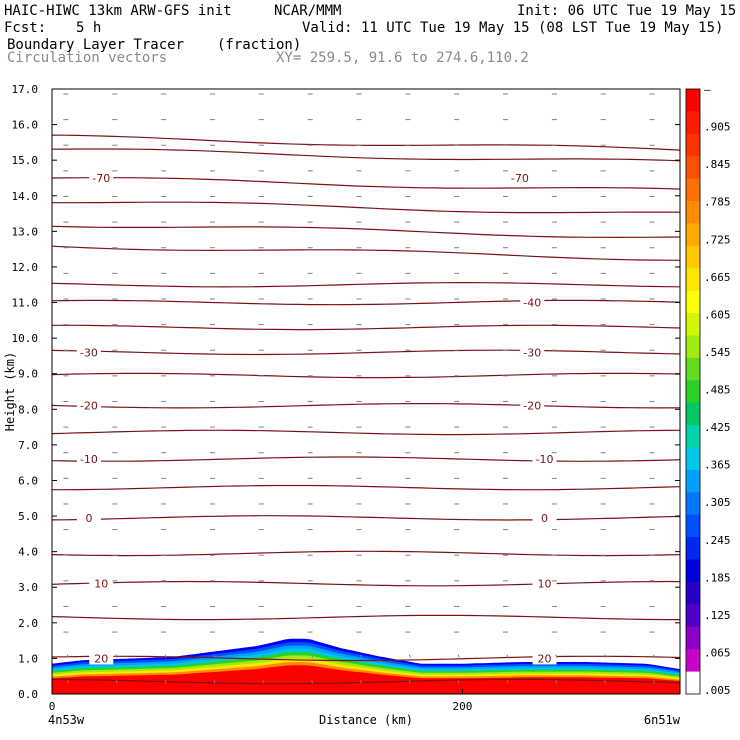 The width and height of the screenshot is (740, 740). What do you see at coordinates (717, 202) in the screenshot?
I see `colorbar-label: .785` at bounding box center [717, 202].